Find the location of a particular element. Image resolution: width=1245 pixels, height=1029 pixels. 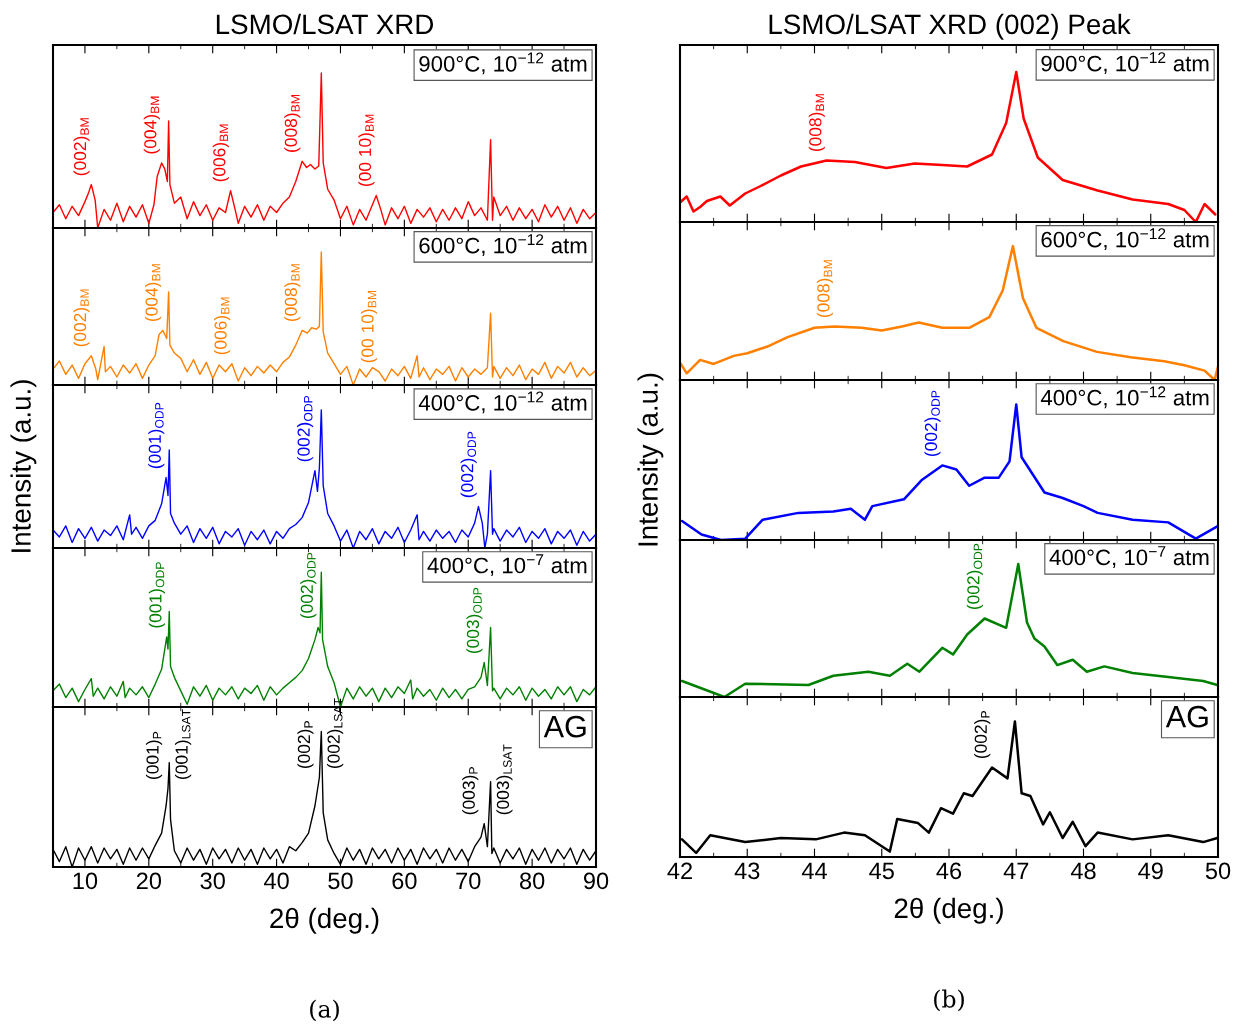

annotation: (001)$_{LSAT}$ is located at coordinates (183, 744).